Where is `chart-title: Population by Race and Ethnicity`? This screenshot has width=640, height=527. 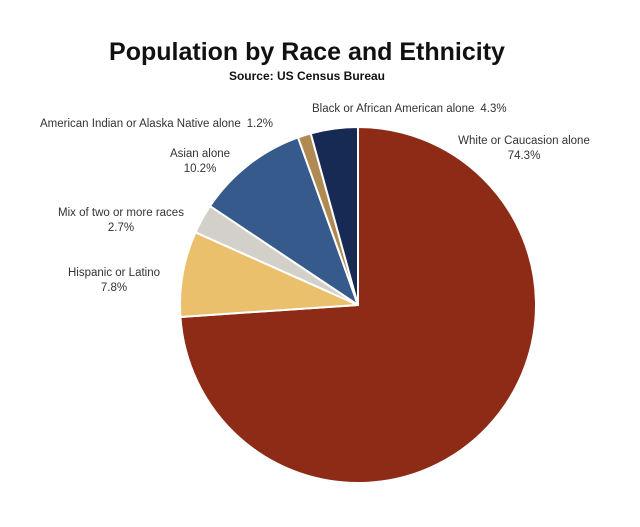 chart-title: Population by Race and Ethnicity is located at coordinates (307, 52).